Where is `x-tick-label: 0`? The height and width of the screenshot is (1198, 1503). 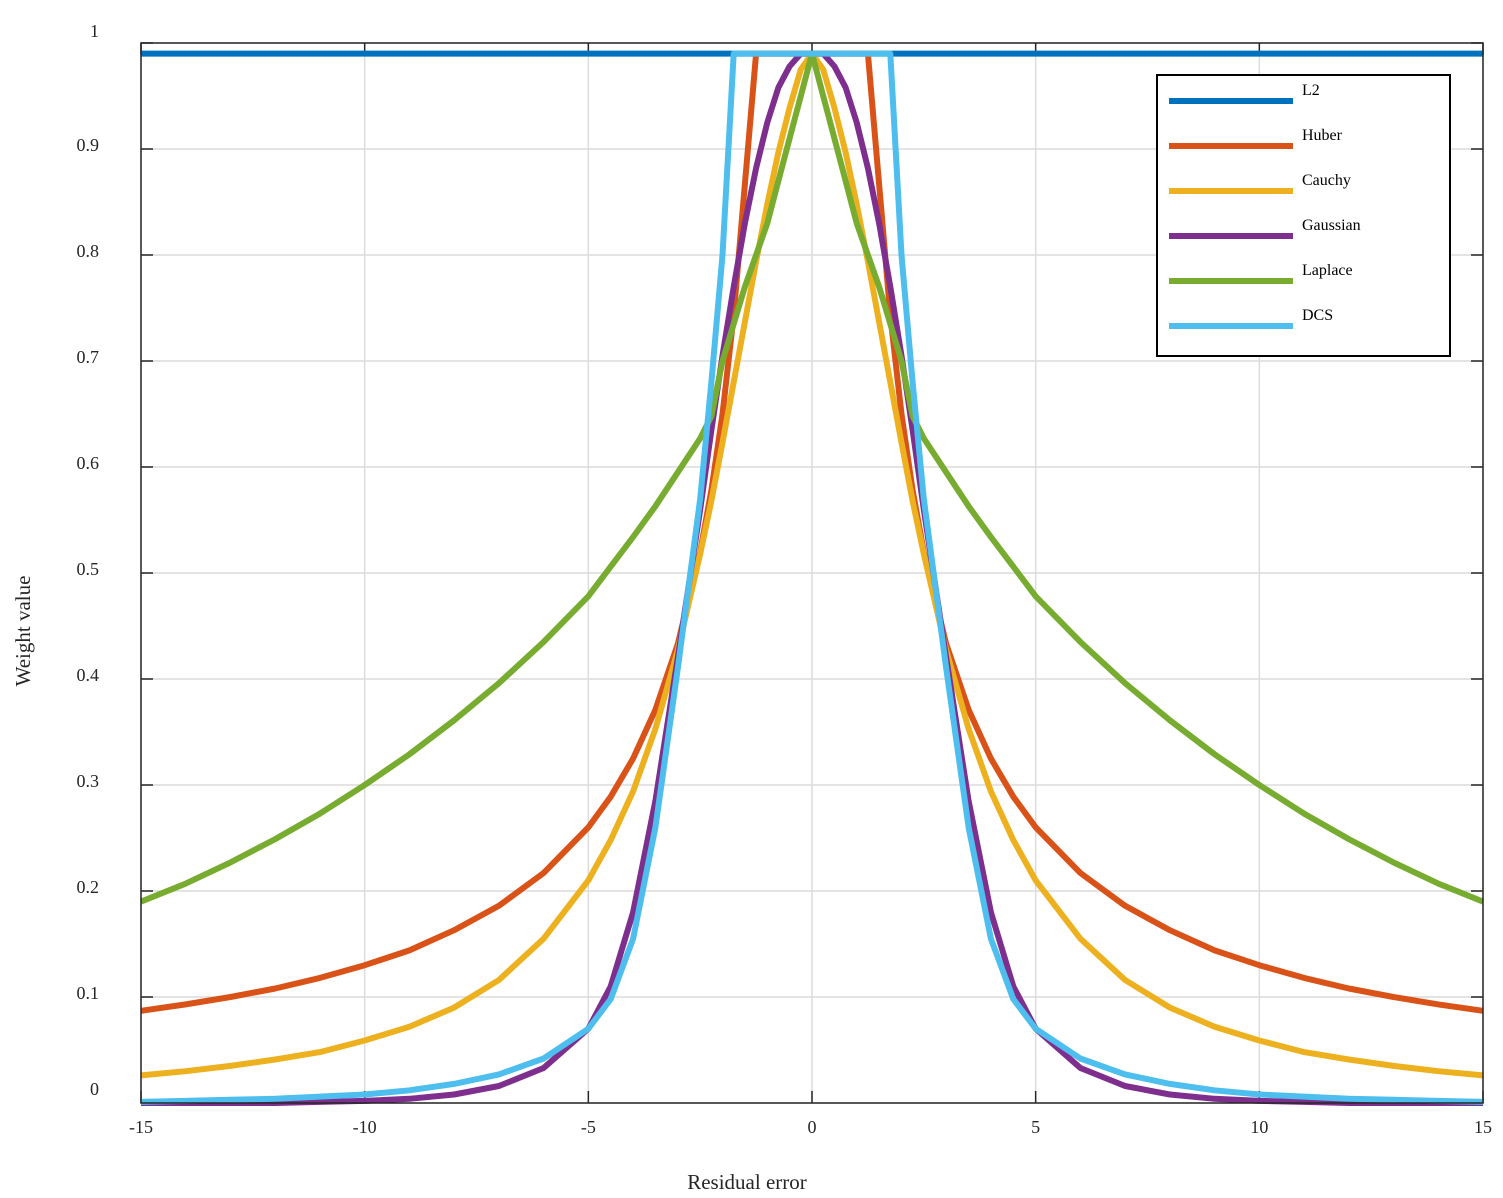 x-tick-label: 0 is located at coordinates (812, 1127).